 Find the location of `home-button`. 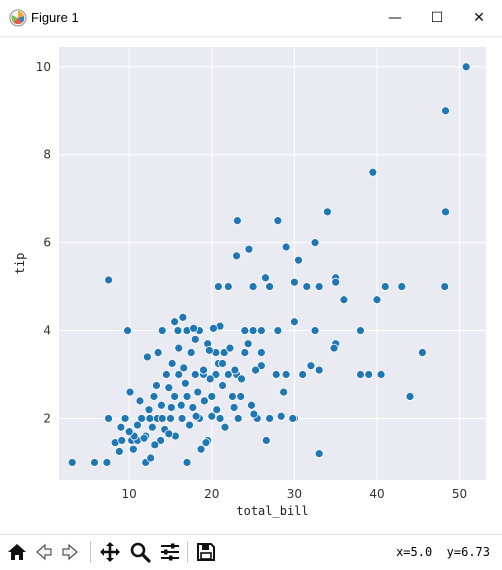

home-button is located at coordinates (17, 552).